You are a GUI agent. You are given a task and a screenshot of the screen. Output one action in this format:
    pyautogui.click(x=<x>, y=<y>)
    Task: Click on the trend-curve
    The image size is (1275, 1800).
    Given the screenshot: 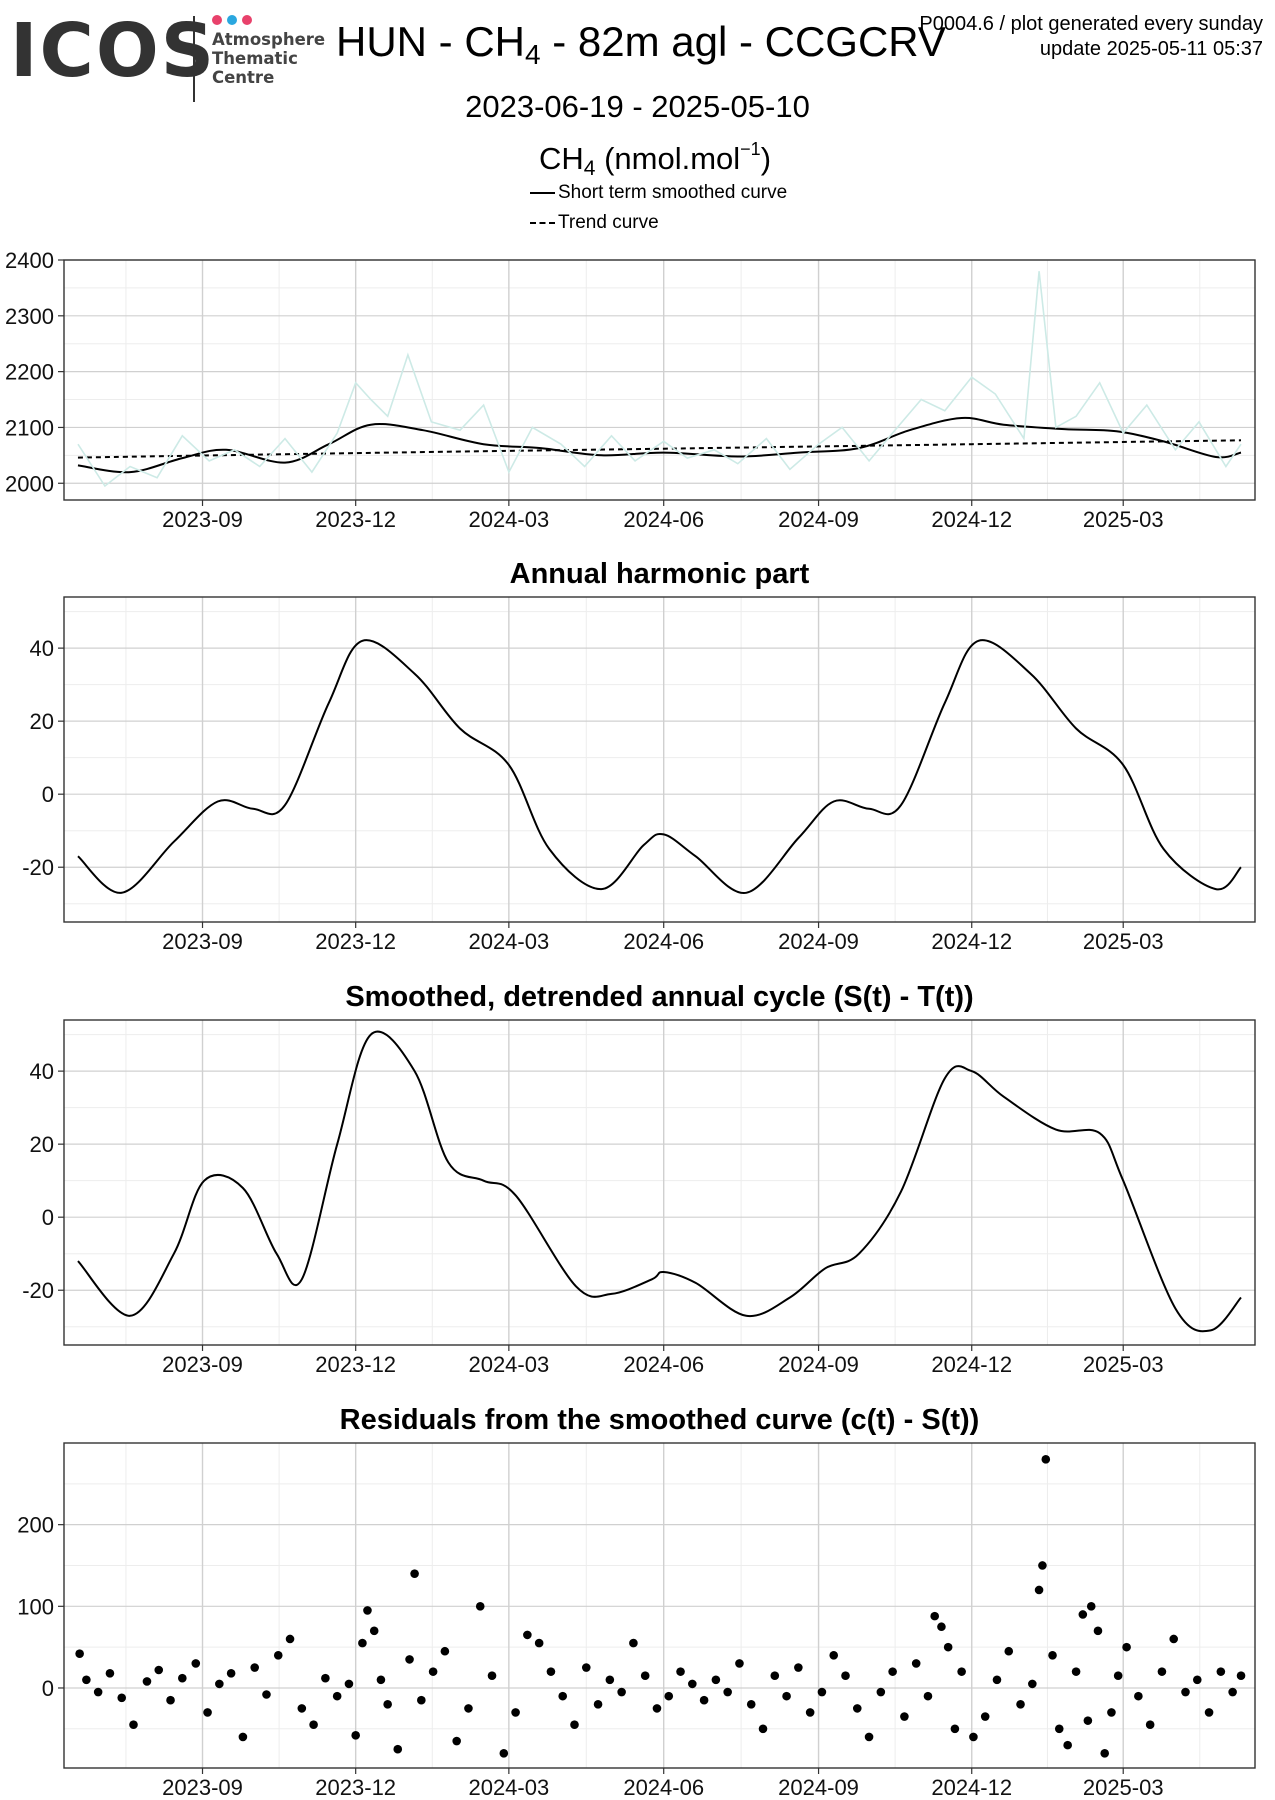 What is the action you would take?
    pyautogui.click(x=659, y=449)
    